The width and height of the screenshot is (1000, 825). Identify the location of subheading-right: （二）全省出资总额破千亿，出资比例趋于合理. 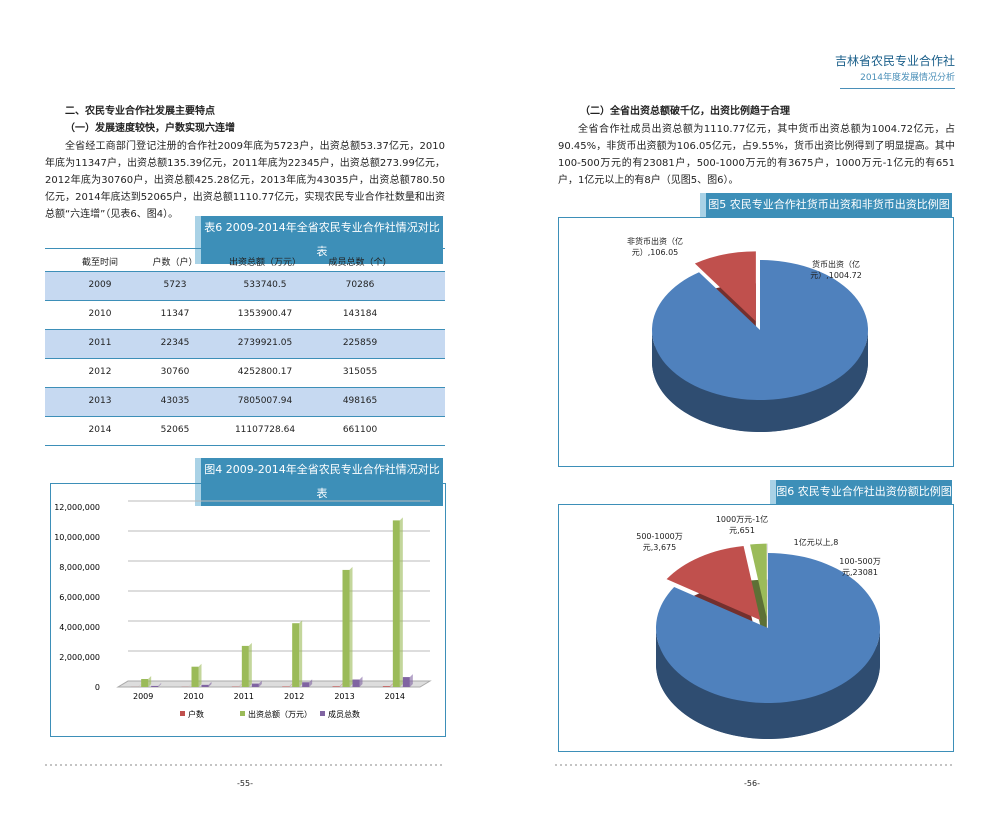
(685, 111).